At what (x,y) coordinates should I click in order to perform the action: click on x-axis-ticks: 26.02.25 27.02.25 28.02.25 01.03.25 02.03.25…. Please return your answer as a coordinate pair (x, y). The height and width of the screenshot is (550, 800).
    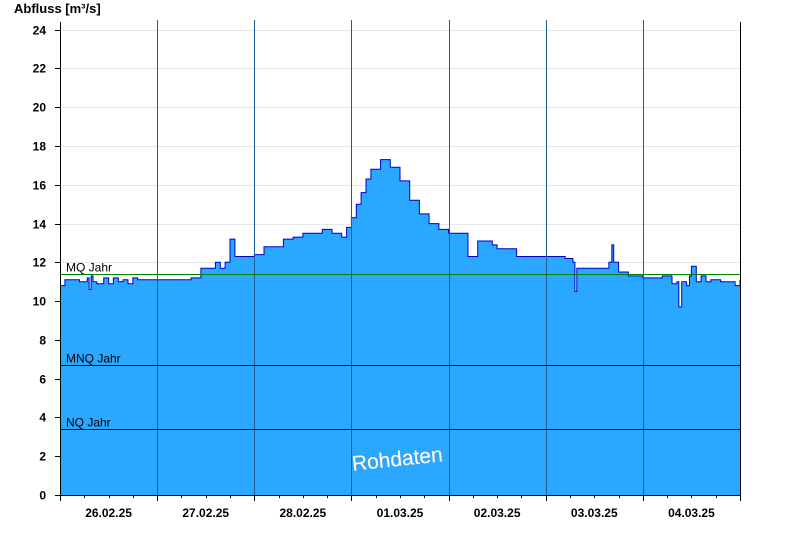
    Looking at the image, I should click on (400, 507).